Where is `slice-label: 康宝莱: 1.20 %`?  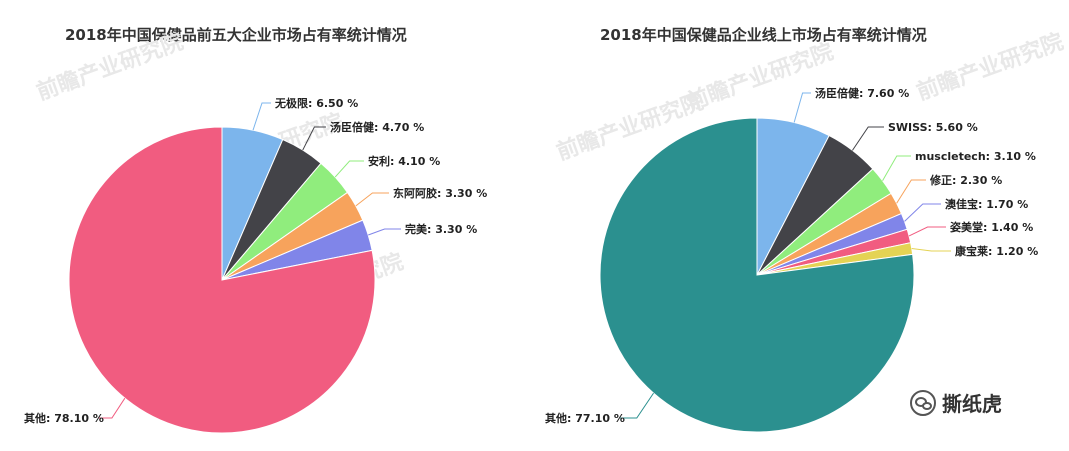 slice-label: 康宝莱: 1.20 % is located at coordinates (996, 251).